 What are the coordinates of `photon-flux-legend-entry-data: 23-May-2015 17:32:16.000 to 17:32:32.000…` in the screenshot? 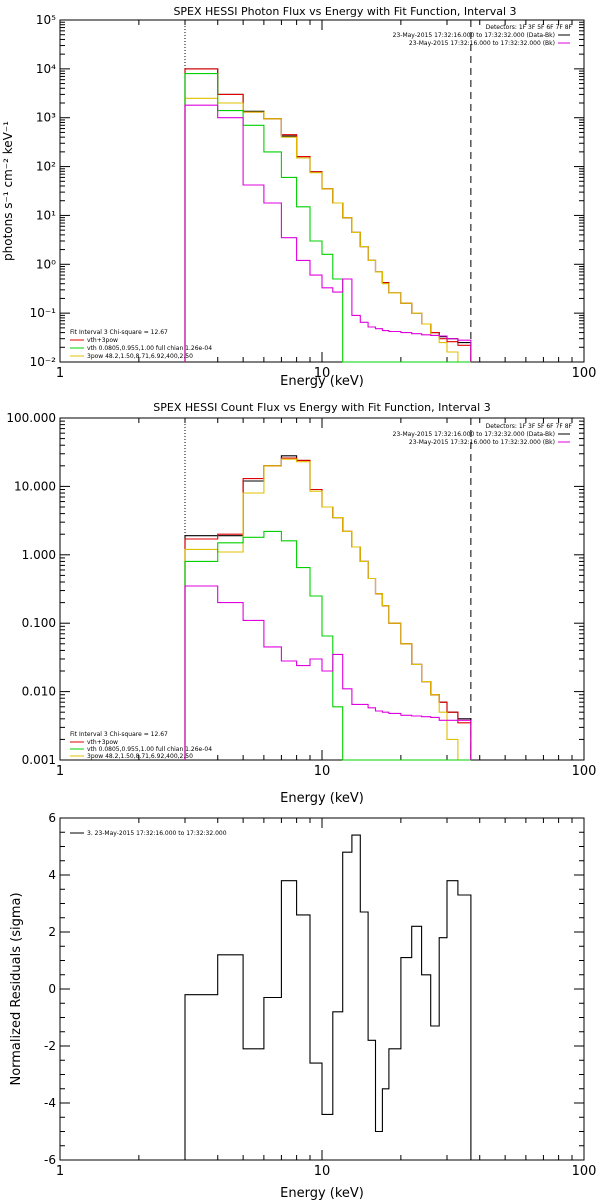 It's located at (474, 35).